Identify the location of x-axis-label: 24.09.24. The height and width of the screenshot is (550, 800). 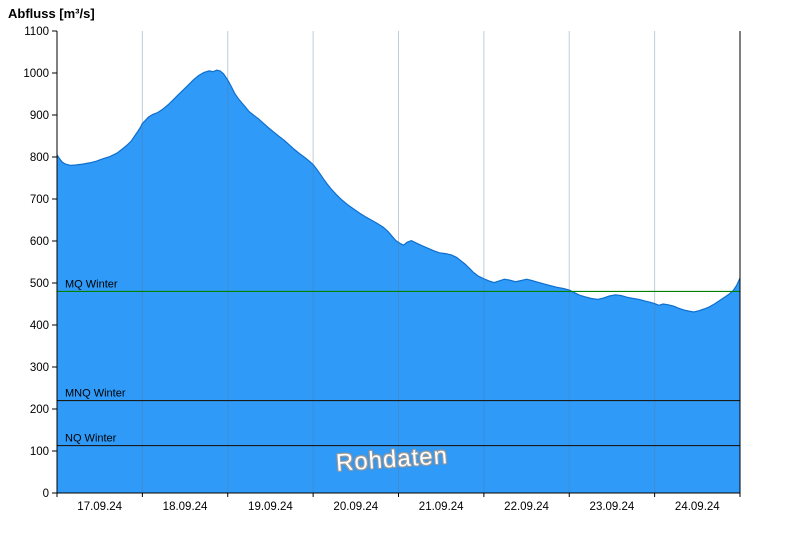
(697, 507).